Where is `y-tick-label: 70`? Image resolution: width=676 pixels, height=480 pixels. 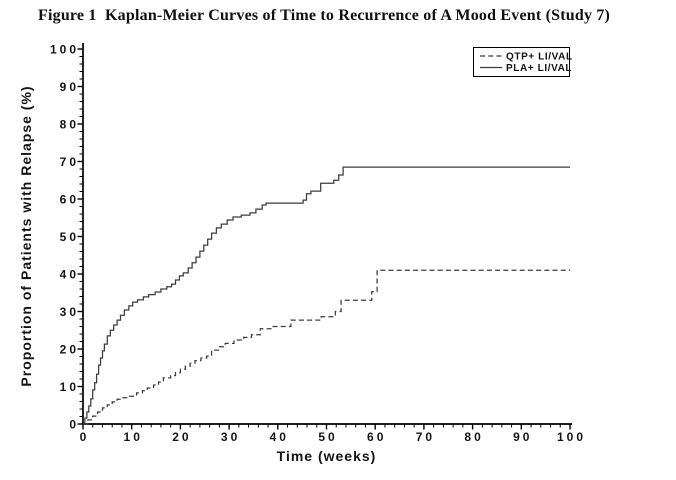 y-tick-label: 70 is located at coordinates (69, 162).